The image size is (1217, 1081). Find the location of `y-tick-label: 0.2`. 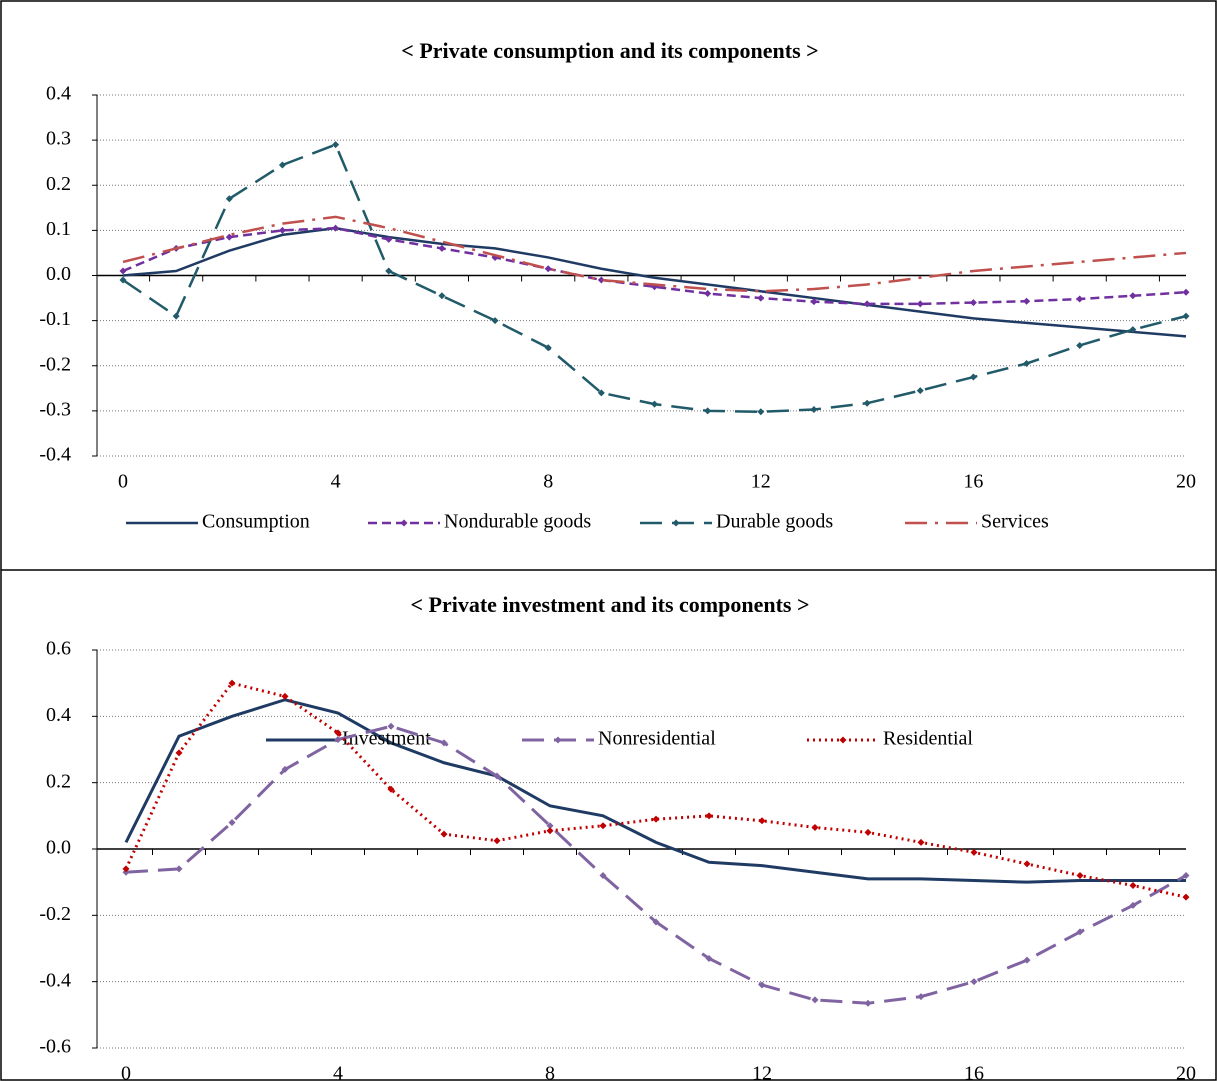

y-tick-label: 0.2 is located at coordinates (58, 184).